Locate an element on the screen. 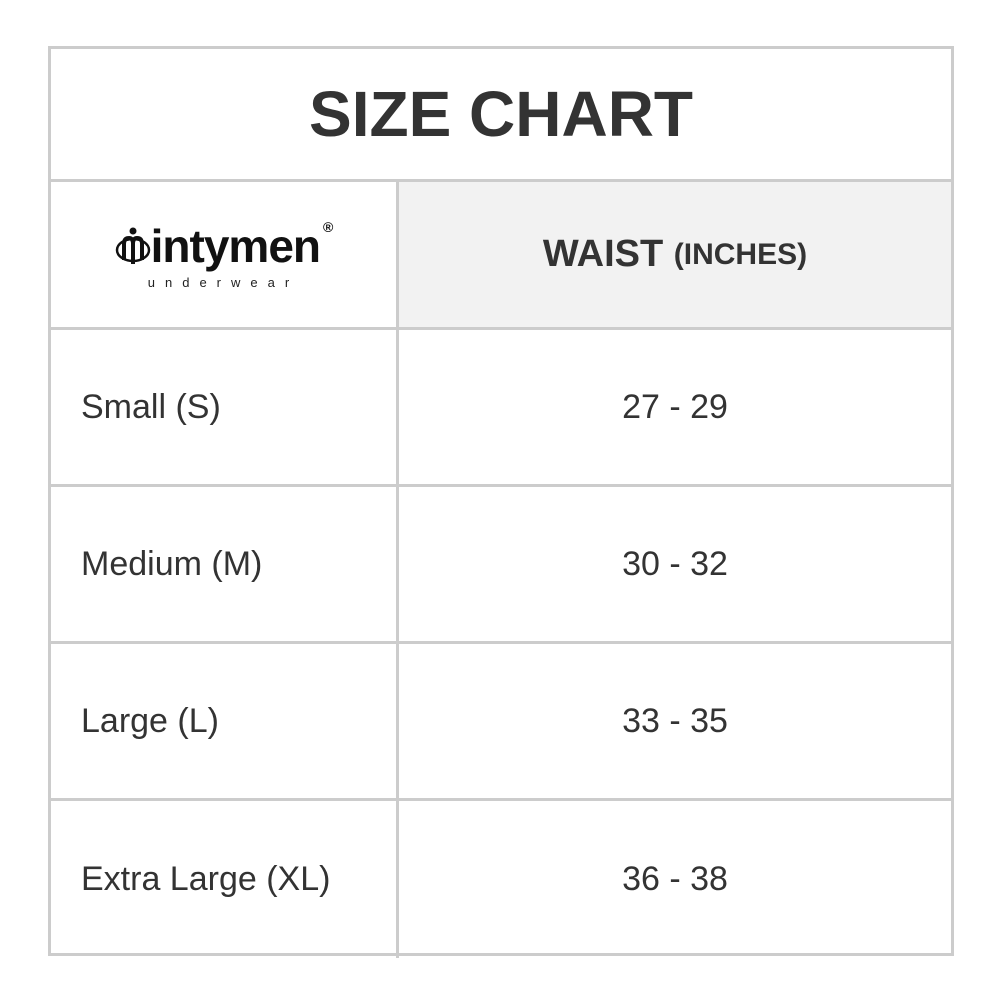 The height and width of the screenshot is (1000, 1000). size-cell: Large (L) is located at coordinates (225, 721).